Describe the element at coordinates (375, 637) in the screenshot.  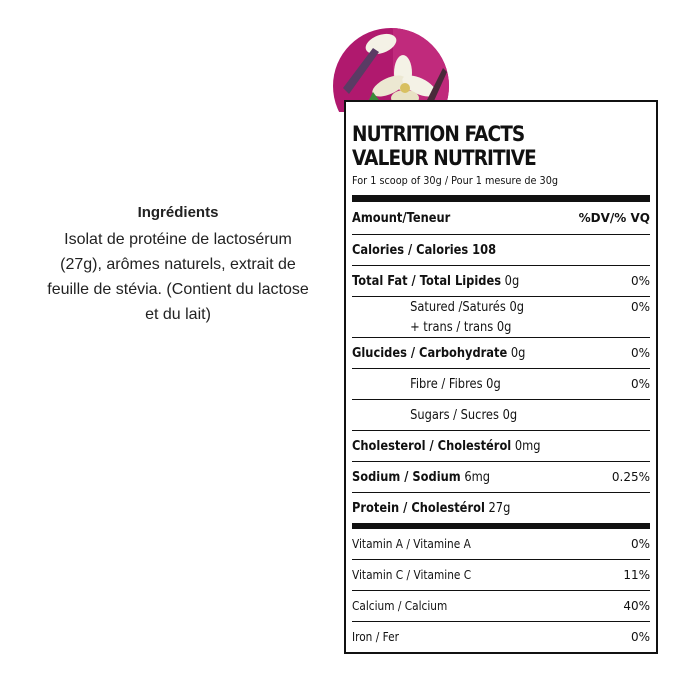
I see `vitamin-name: Iron / Fer` at that location.